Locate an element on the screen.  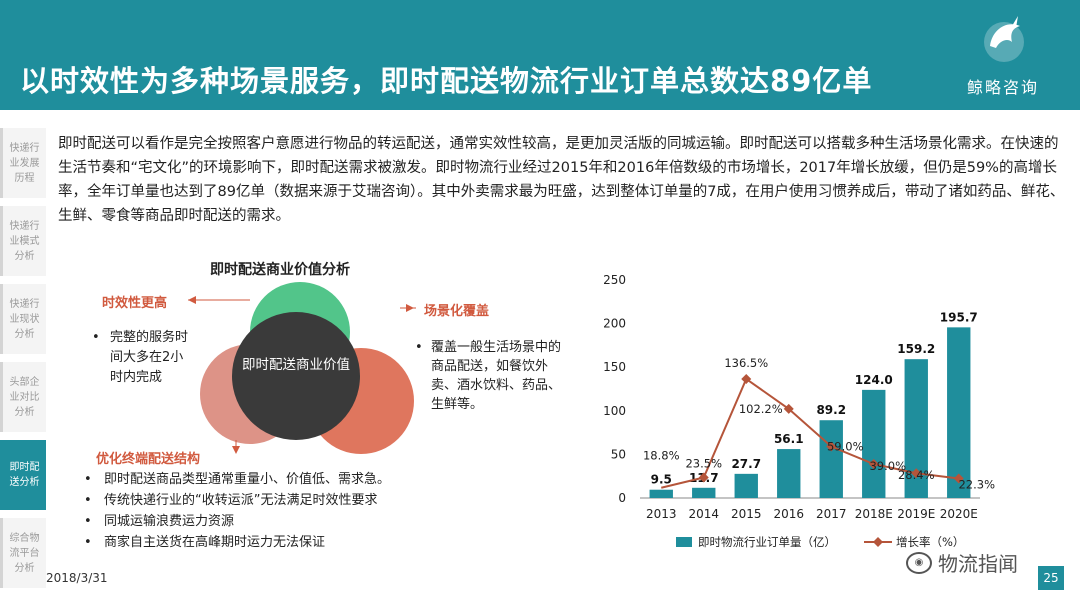
x-tick-label: 2020E is located at coordinates (959, 514).